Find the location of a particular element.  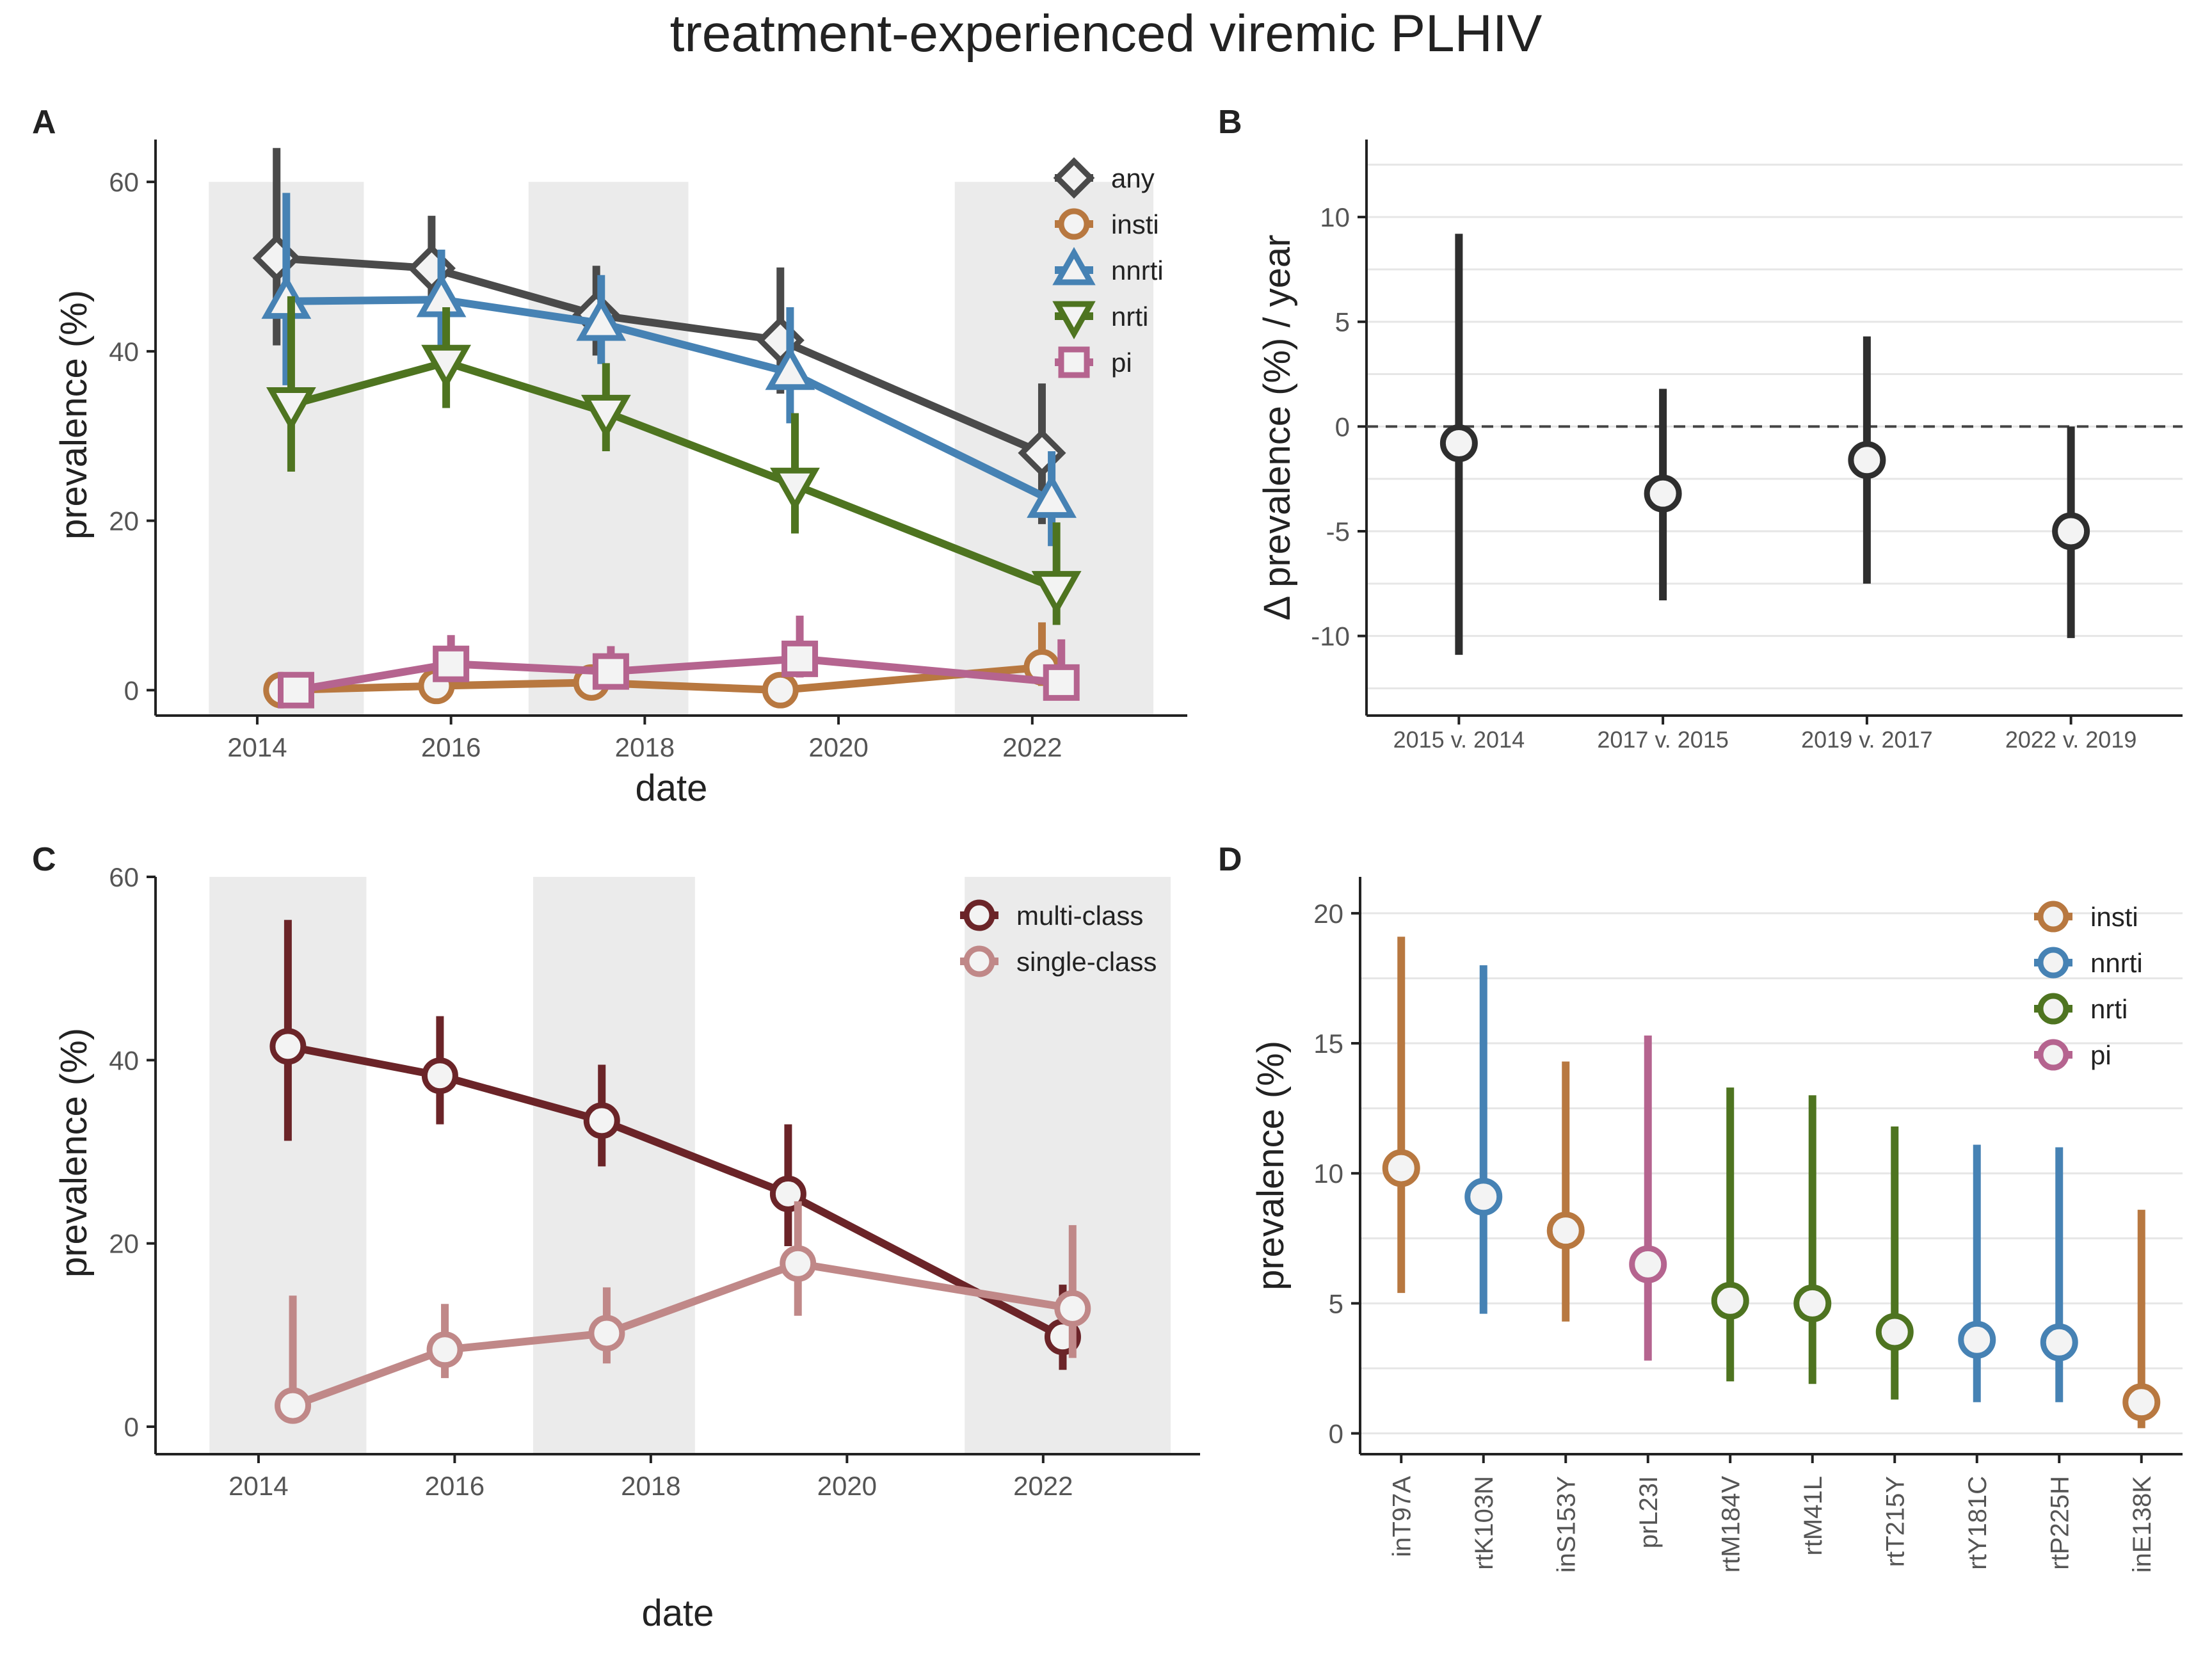

y-tick-label-A: 0 is located at coordinates (131, 690).